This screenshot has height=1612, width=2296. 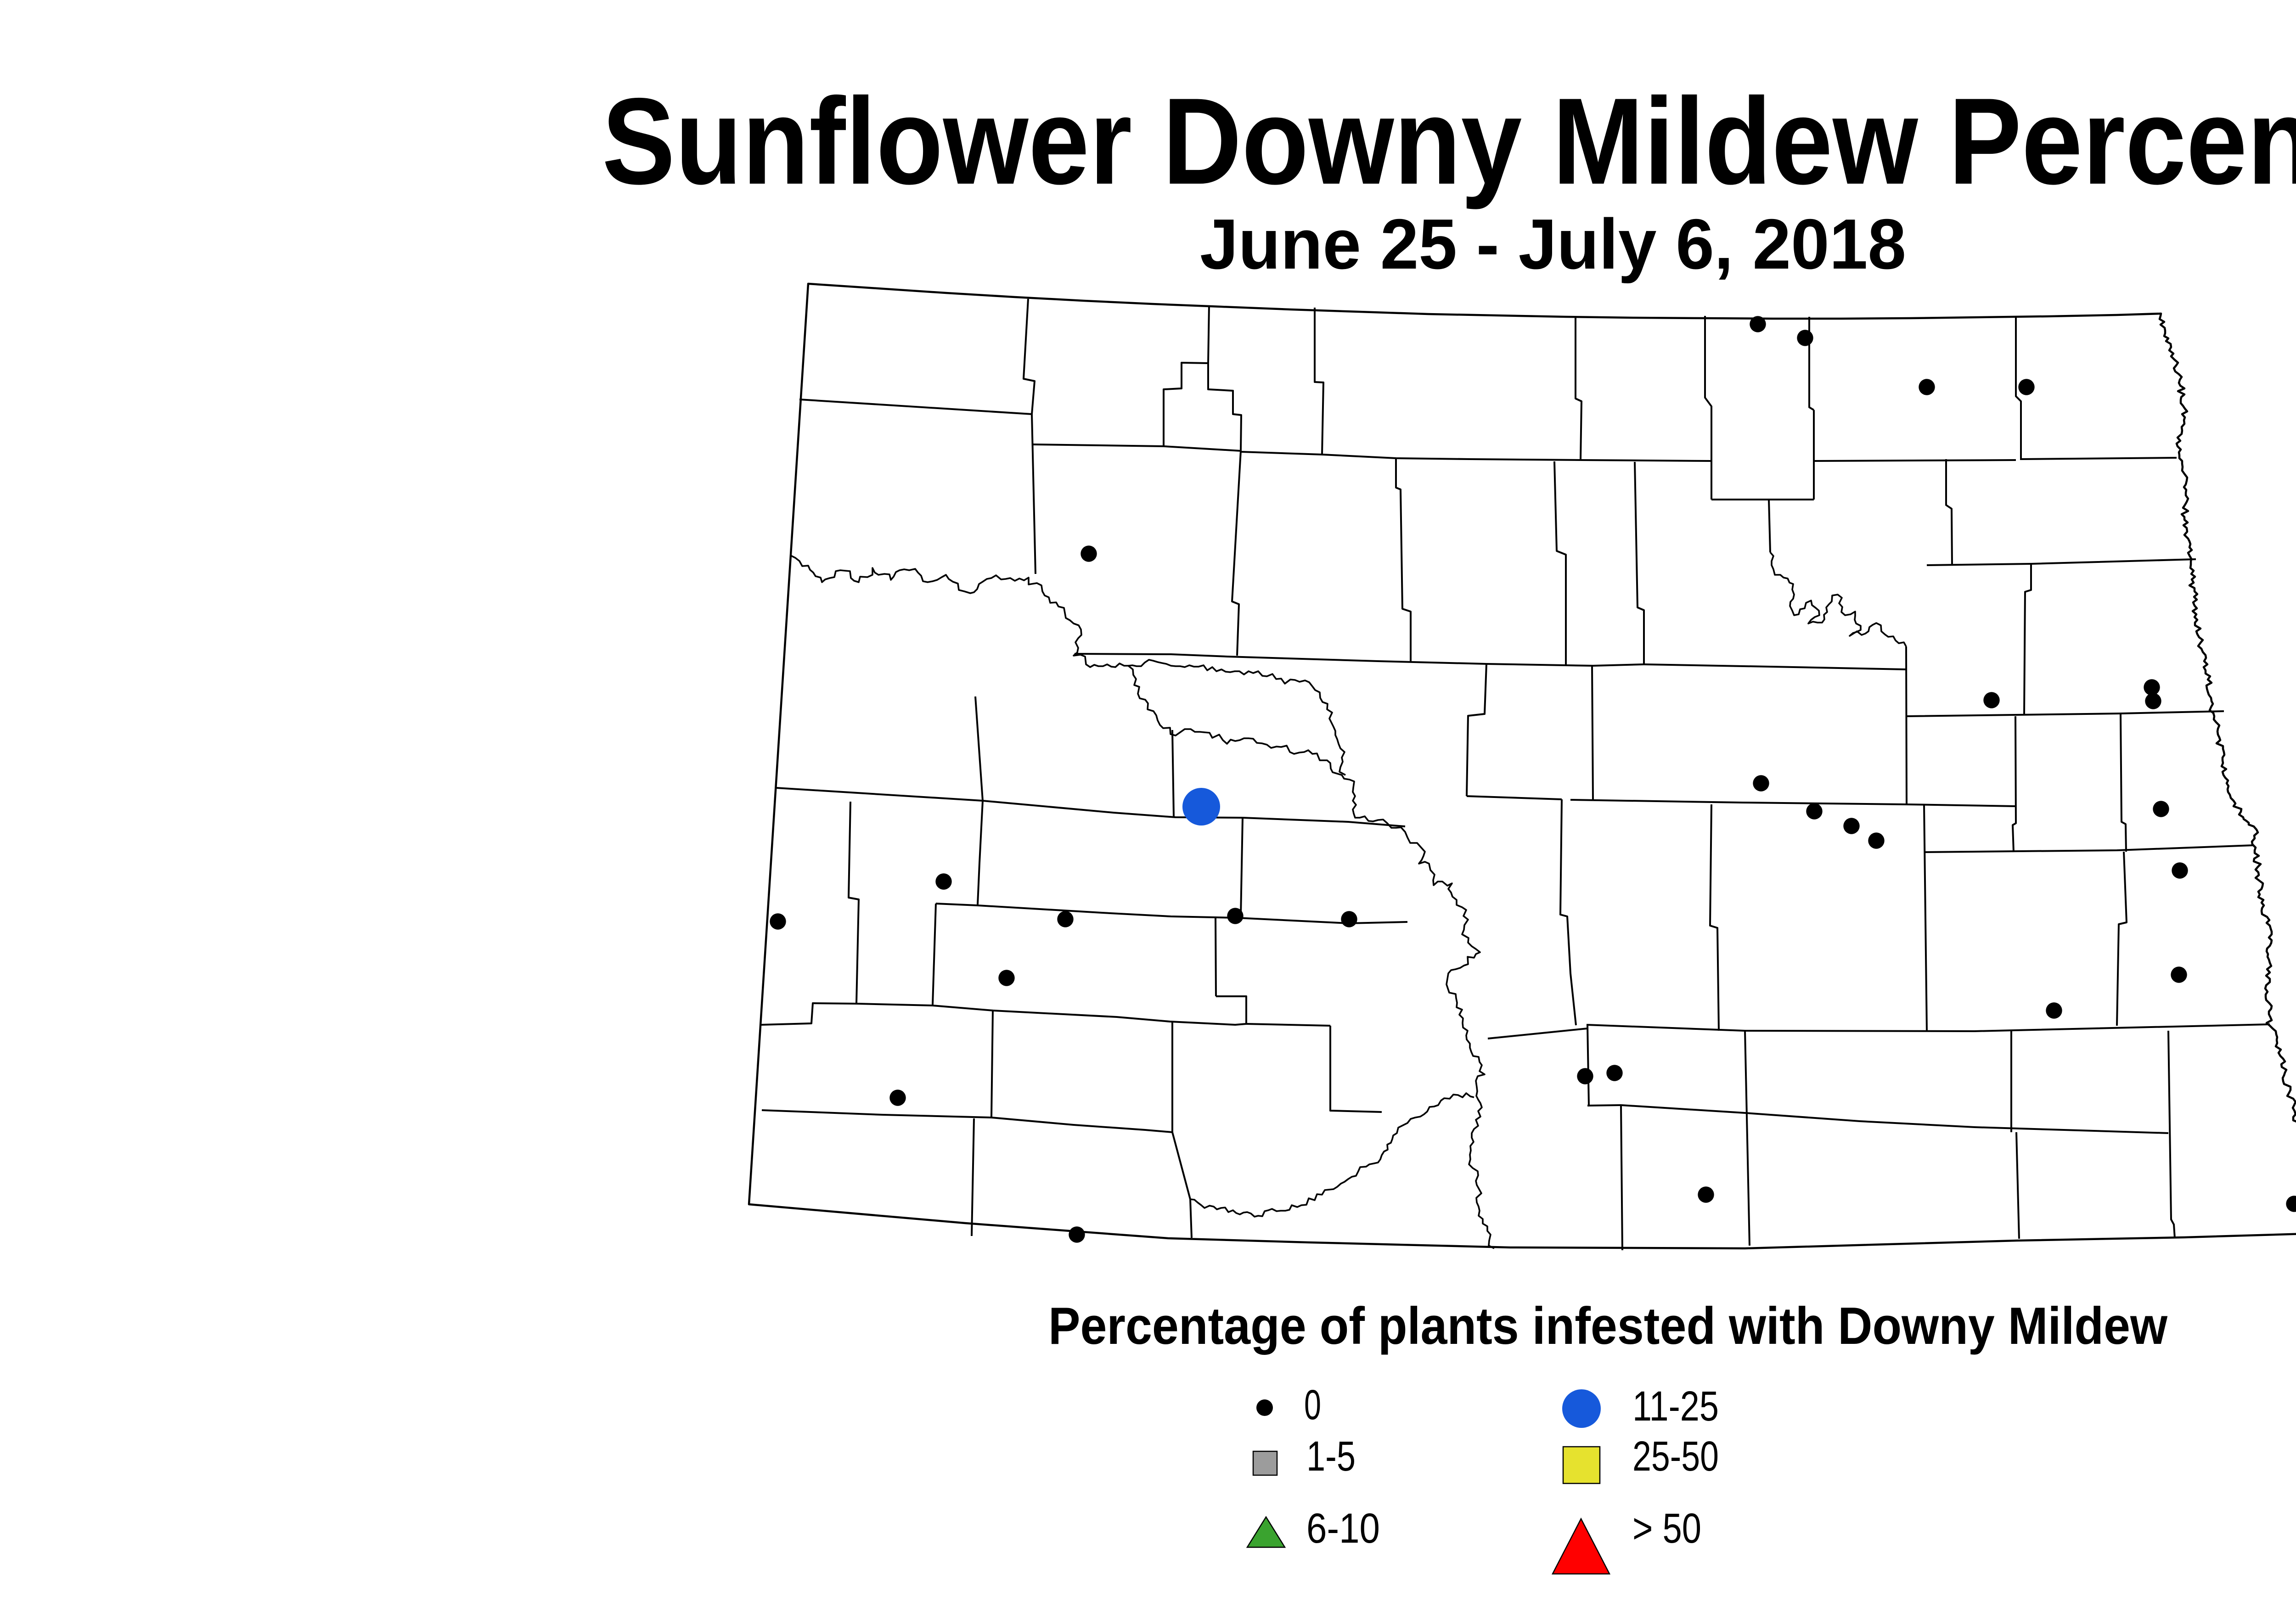 What do you see at coordinates (1666, 1529) in the screenshot?
I see `svg-text: > 50` at bounding box center [1666, 1529].